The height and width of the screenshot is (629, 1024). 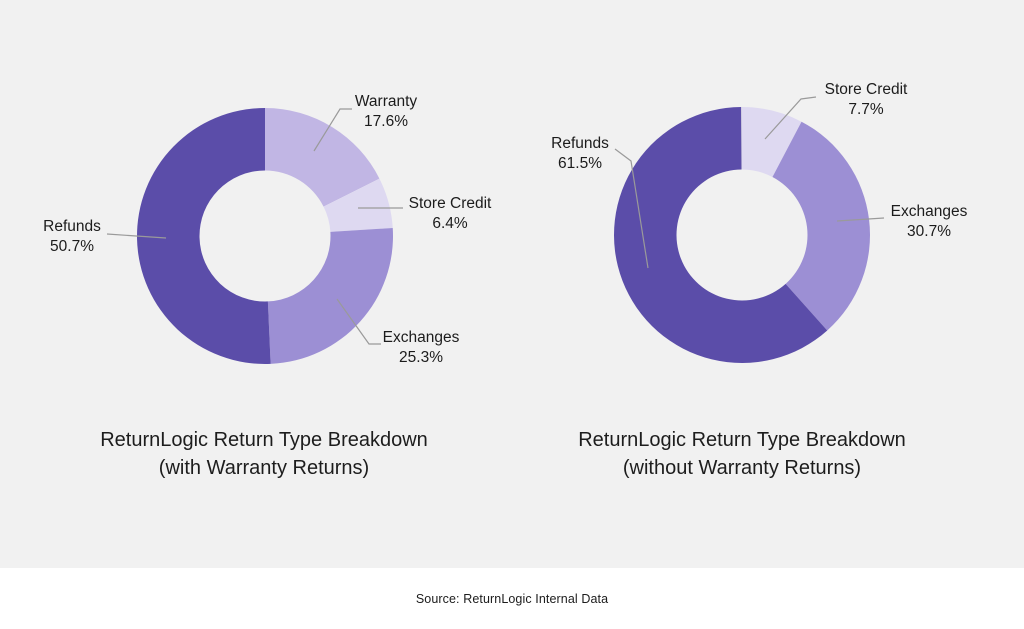 What do you see at coordinates (386, 112) in the screenshot?
I see `slice-label-warranty-left: Warranty 17.6%` at bounding box center [386, 112].